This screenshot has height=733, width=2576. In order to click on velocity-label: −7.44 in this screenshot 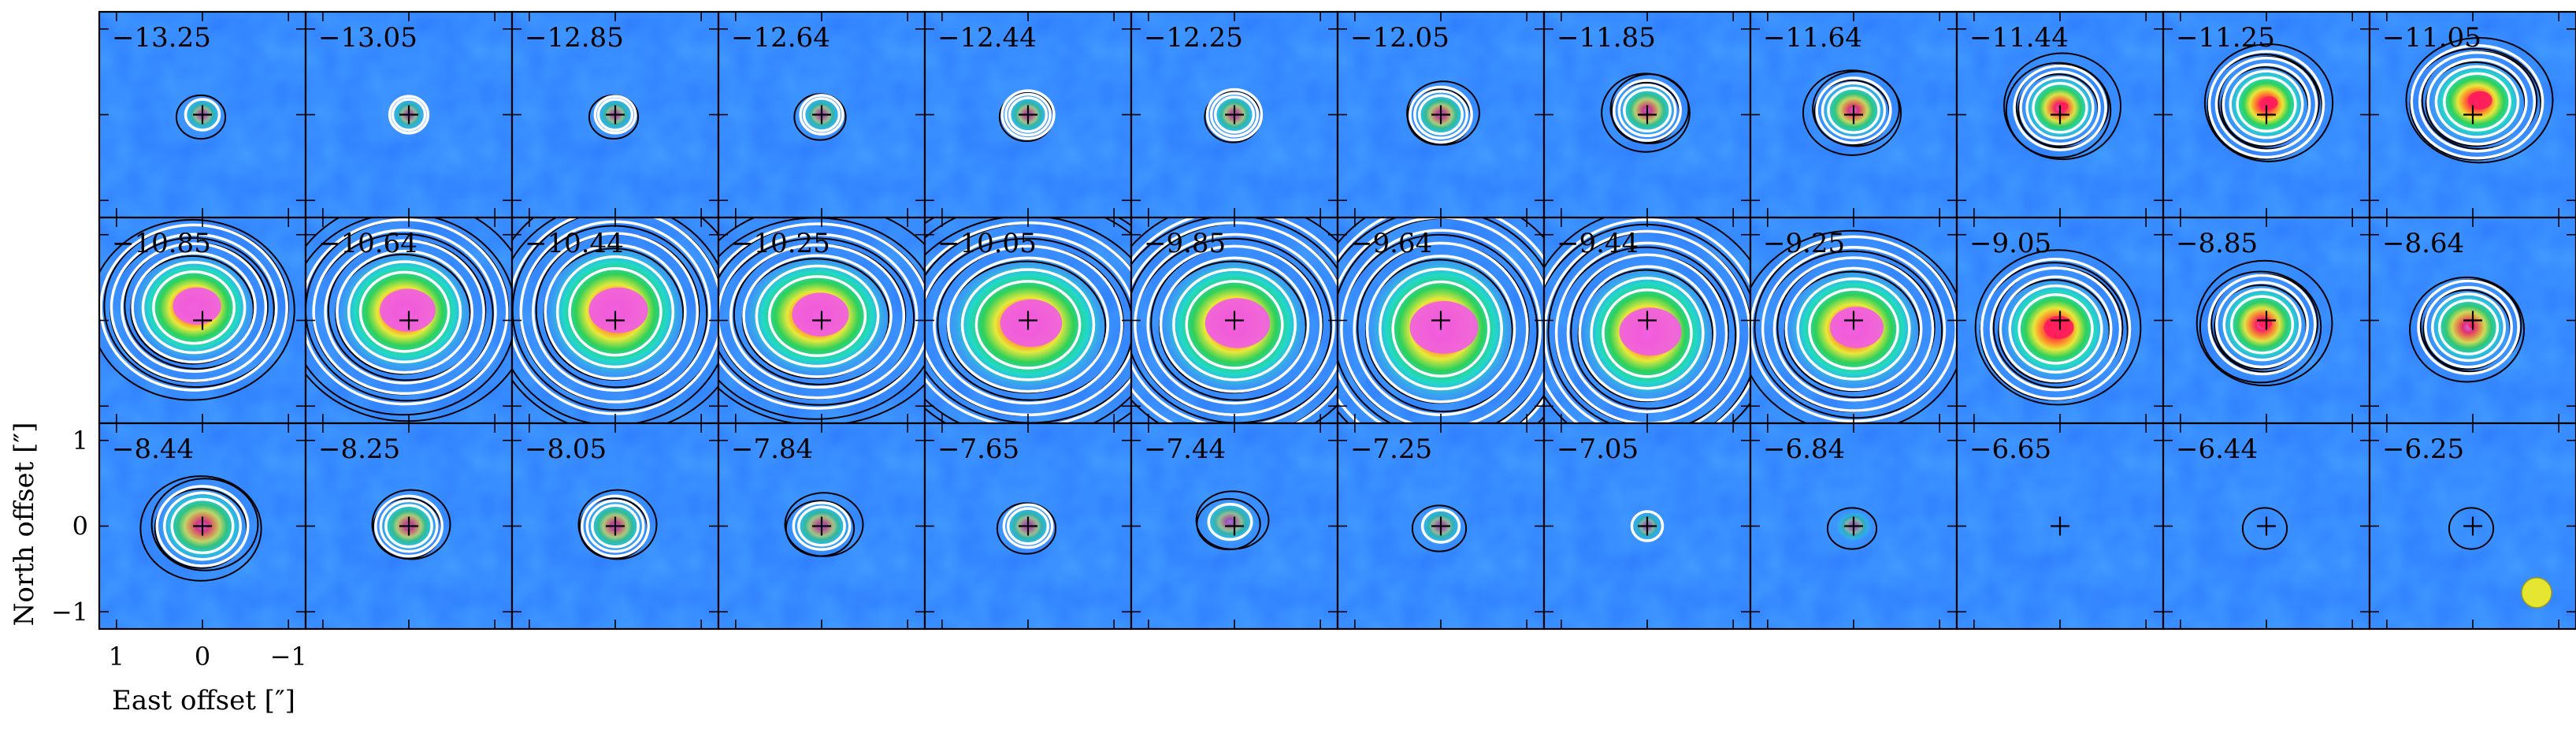, I will do `click(1185, 449)`.